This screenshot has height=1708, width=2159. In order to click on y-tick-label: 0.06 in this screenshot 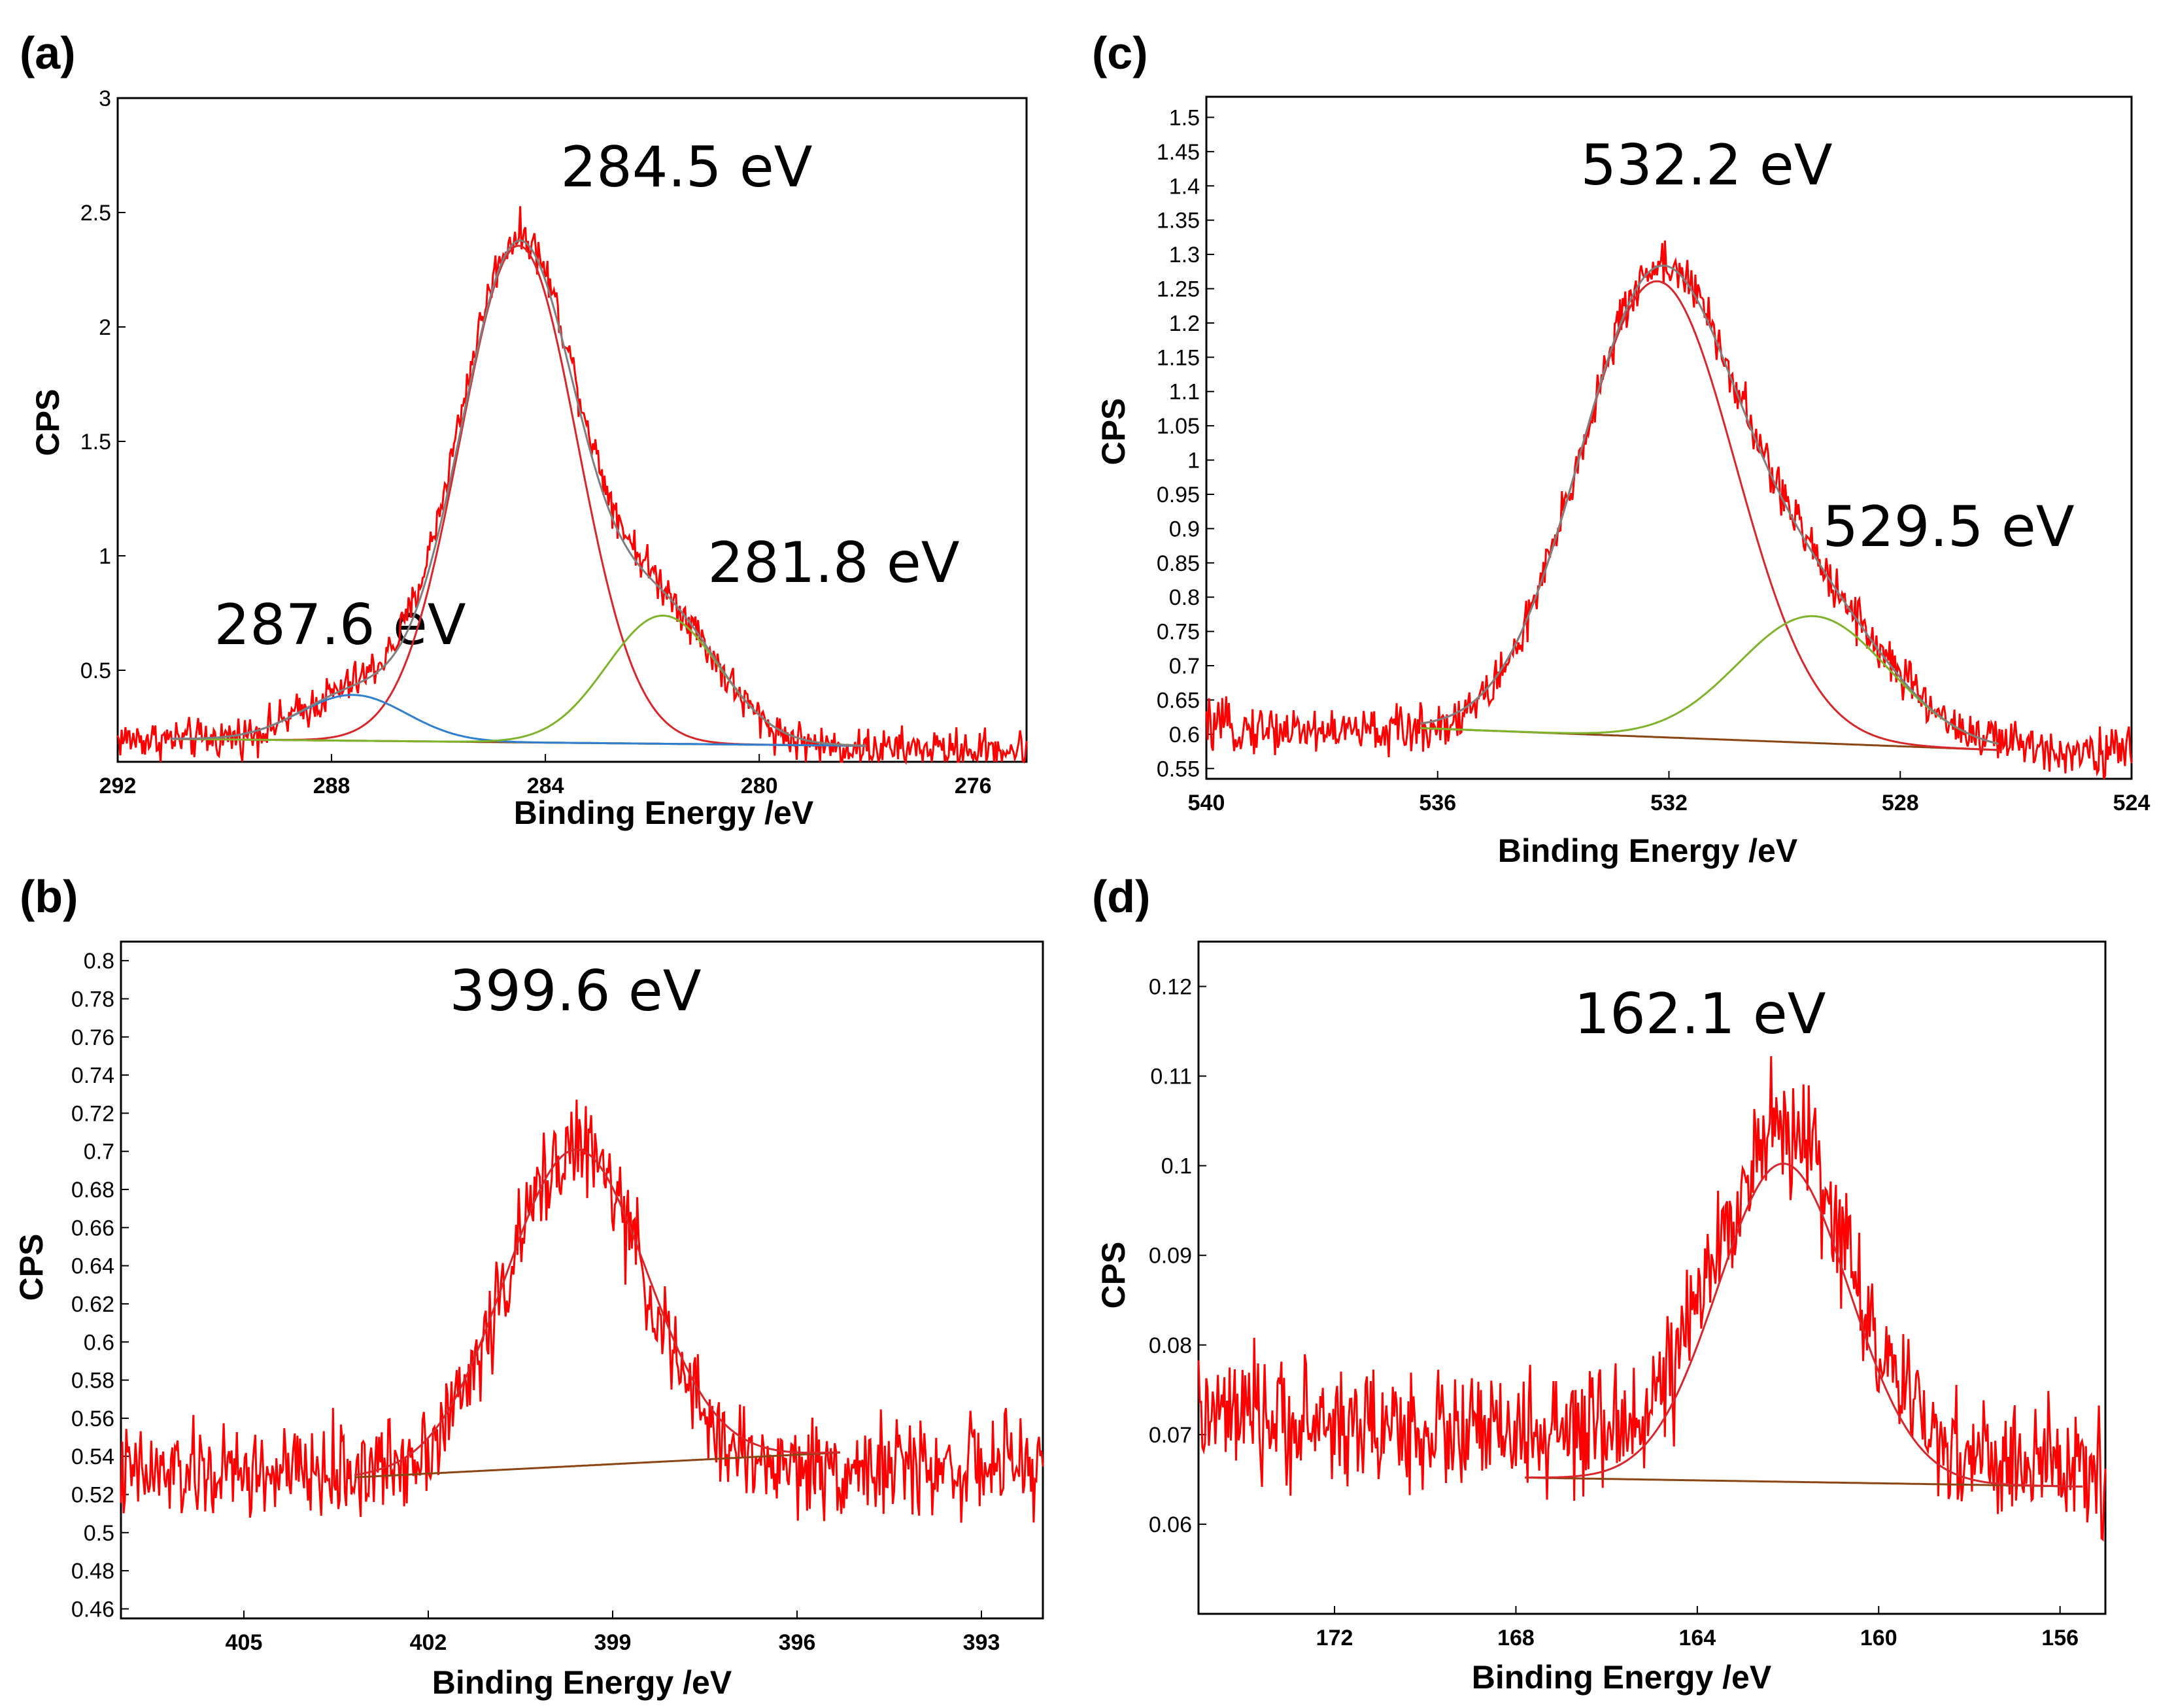, I will do `click(1170, 1524)`.